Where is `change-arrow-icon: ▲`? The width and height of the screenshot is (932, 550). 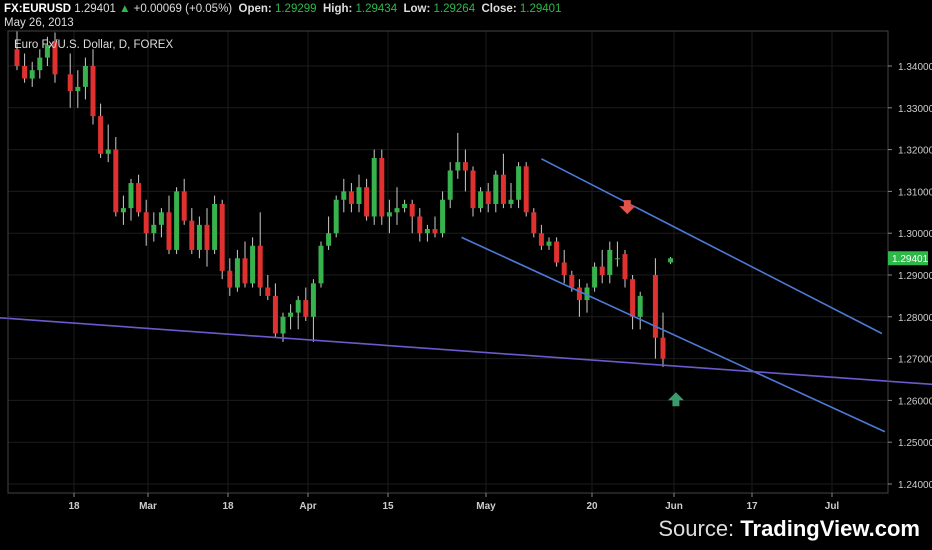 change-arrow-icon: ▲ is located at coordinates (125, 9).